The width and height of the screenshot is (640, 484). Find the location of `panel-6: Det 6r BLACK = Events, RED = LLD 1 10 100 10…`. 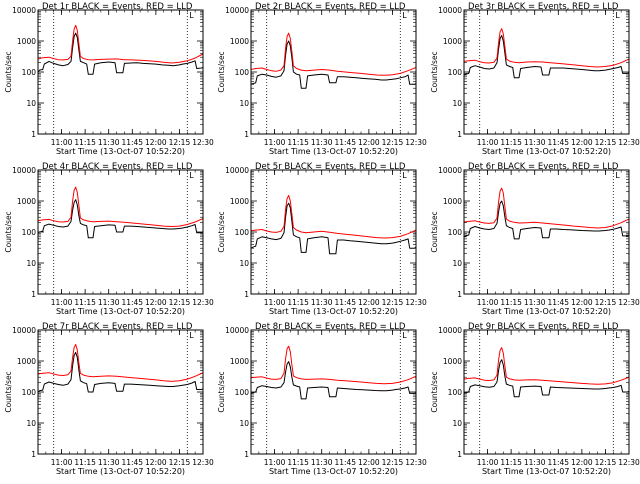

panel-6: Det 6r BLACK = Events, RED = LLD 1 10 100 10… is located at coordinates (535, 239).